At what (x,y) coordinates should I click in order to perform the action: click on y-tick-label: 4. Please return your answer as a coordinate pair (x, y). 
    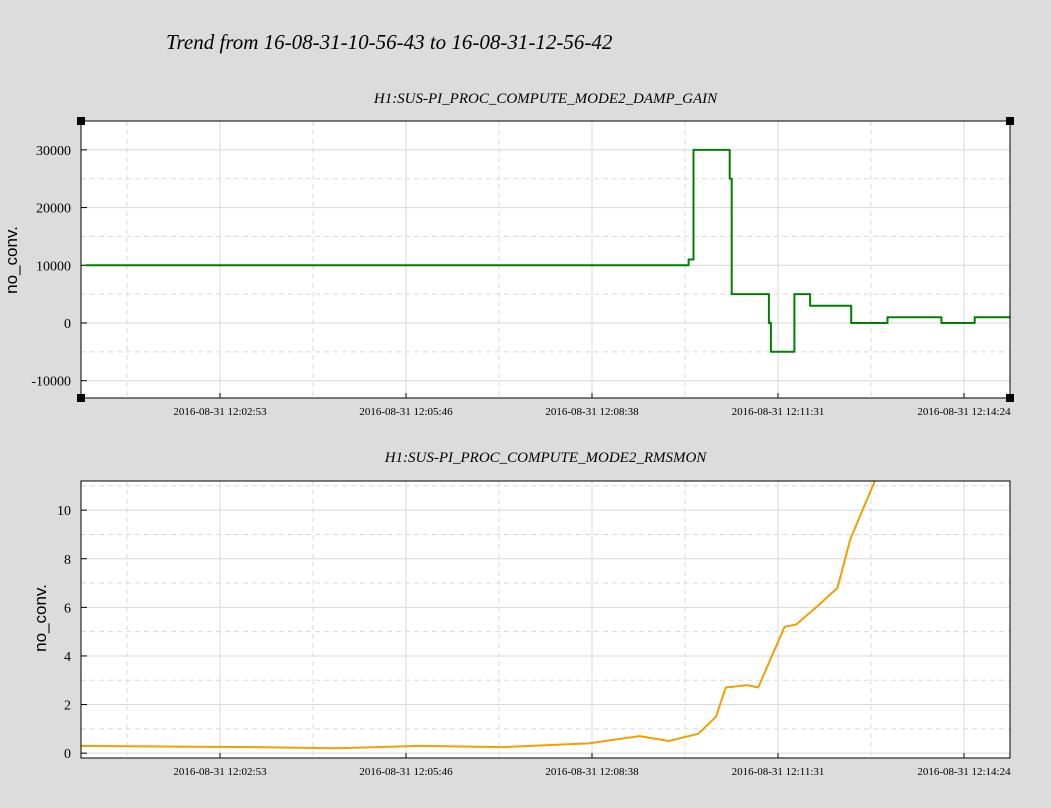
    Looking at the image, I should click on (67, 657).